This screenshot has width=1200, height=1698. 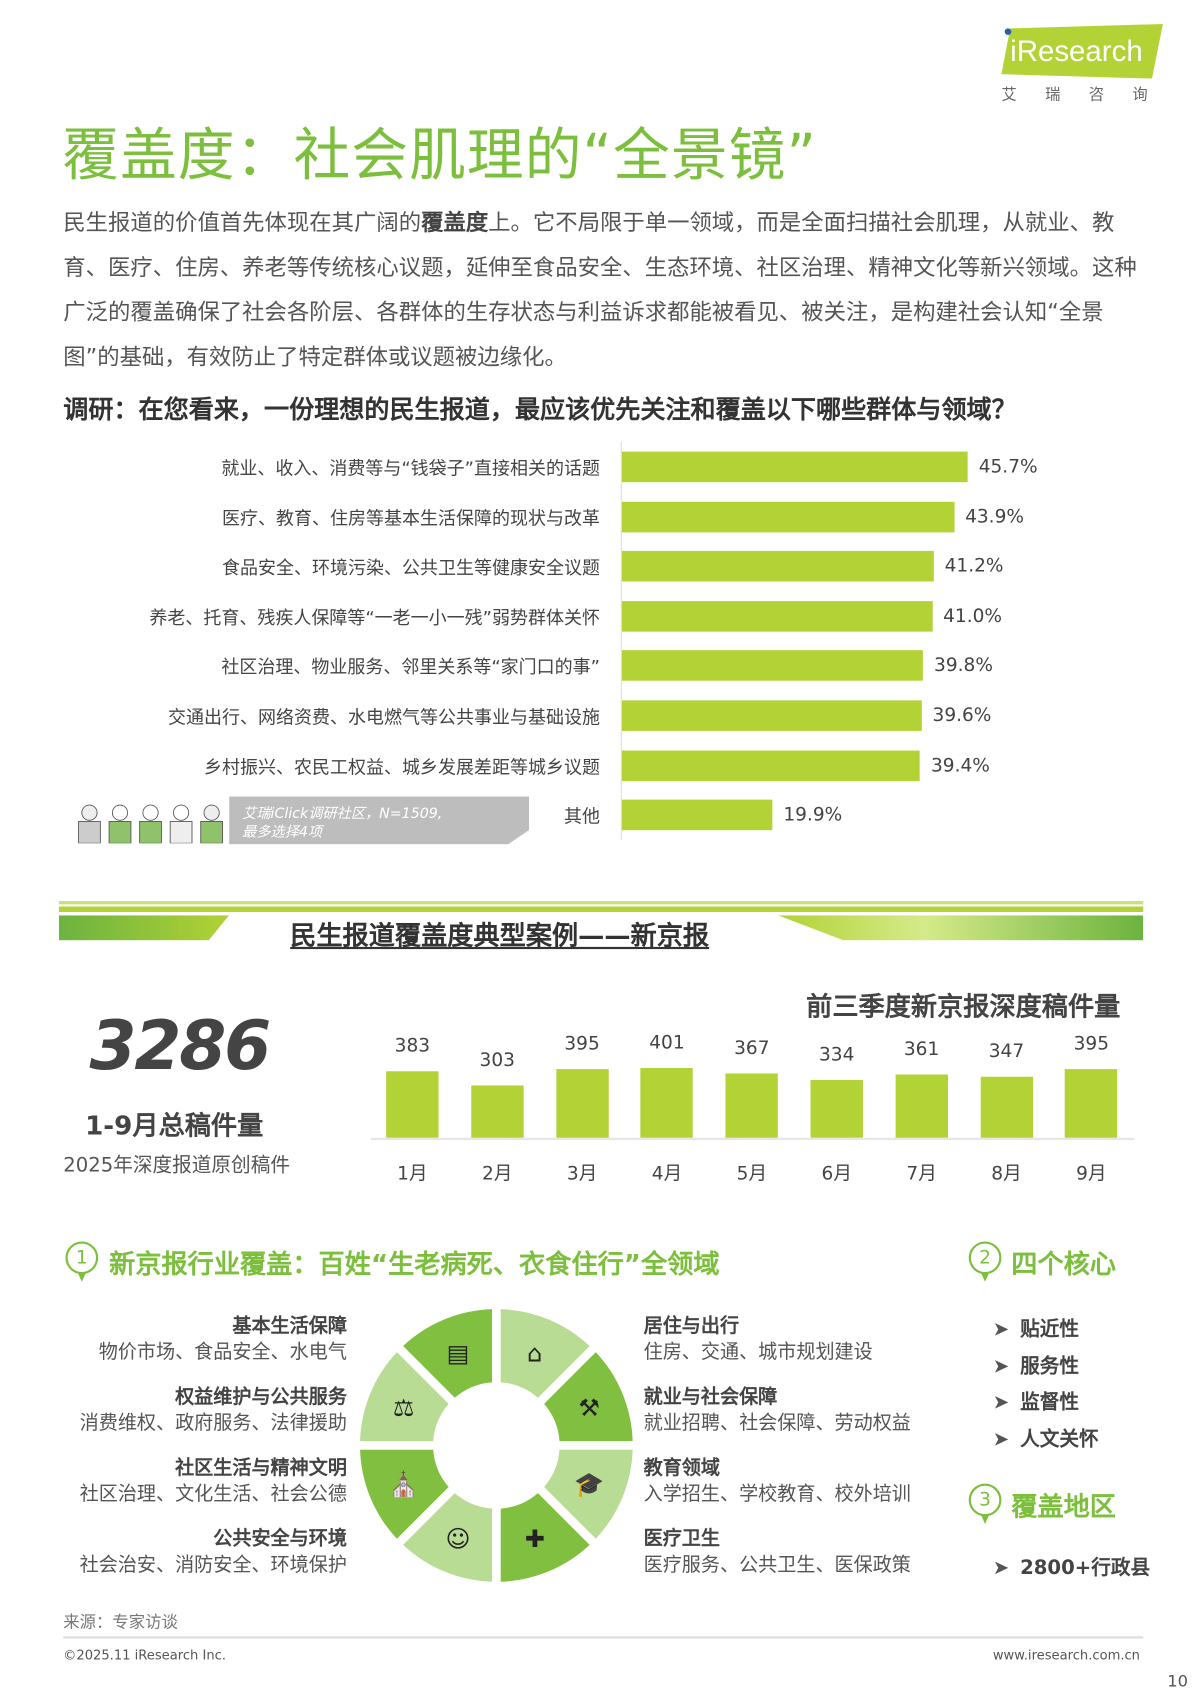 I want to click on domain-right: 居住与出行 住房、交通、城市规划建设, so click(x=758, y=1339).